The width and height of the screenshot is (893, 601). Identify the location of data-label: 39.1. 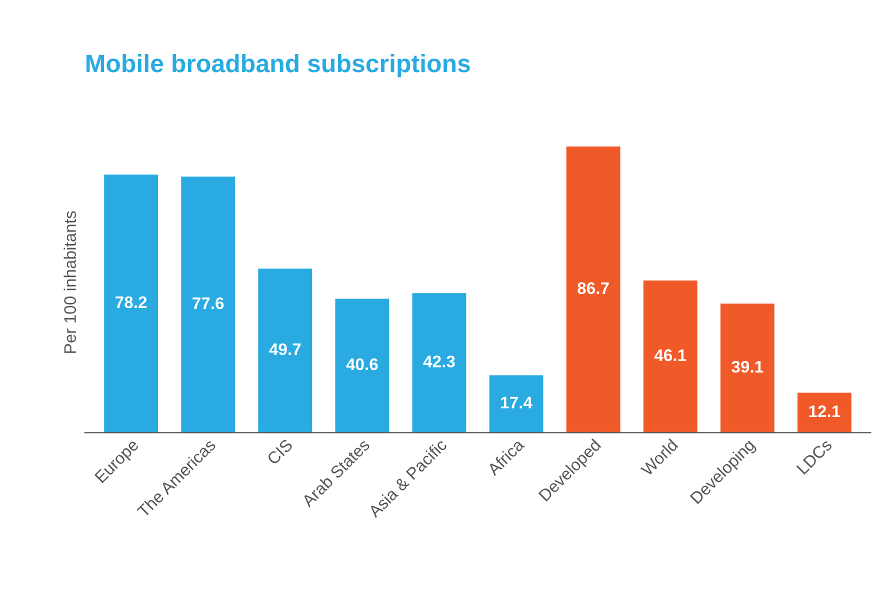
(748, 366).